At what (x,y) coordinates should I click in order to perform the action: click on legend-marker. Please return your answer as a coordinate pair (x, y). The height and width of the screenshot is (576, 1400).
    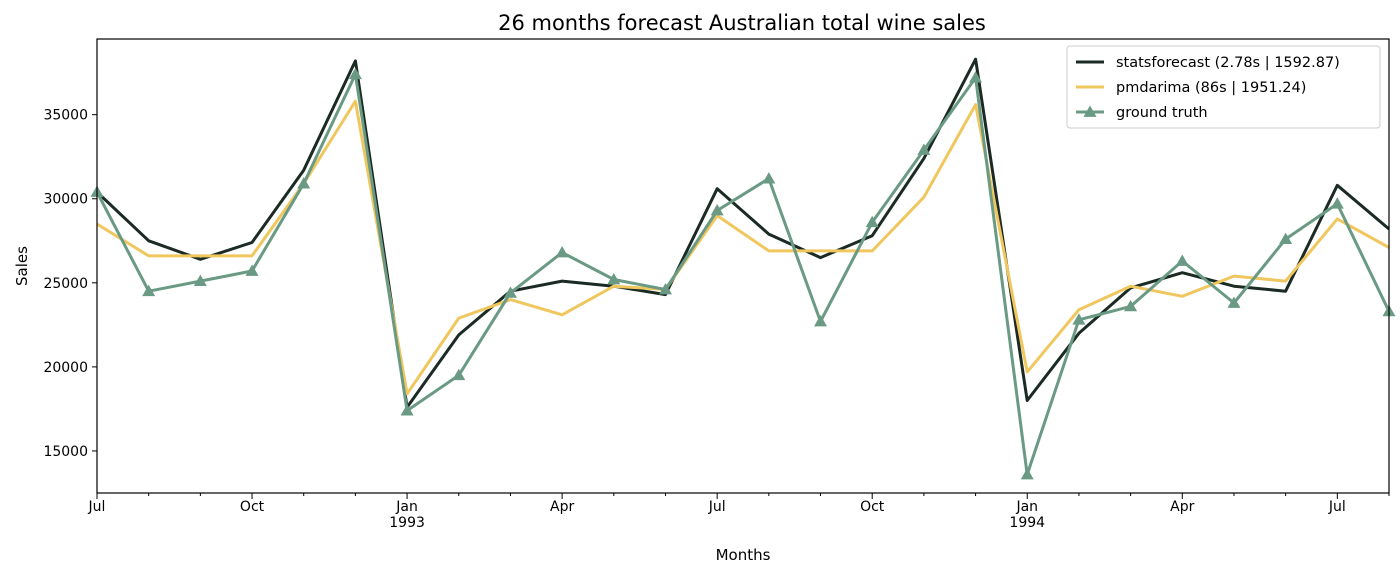
    Looking at the image, I should click on (1090, 111).